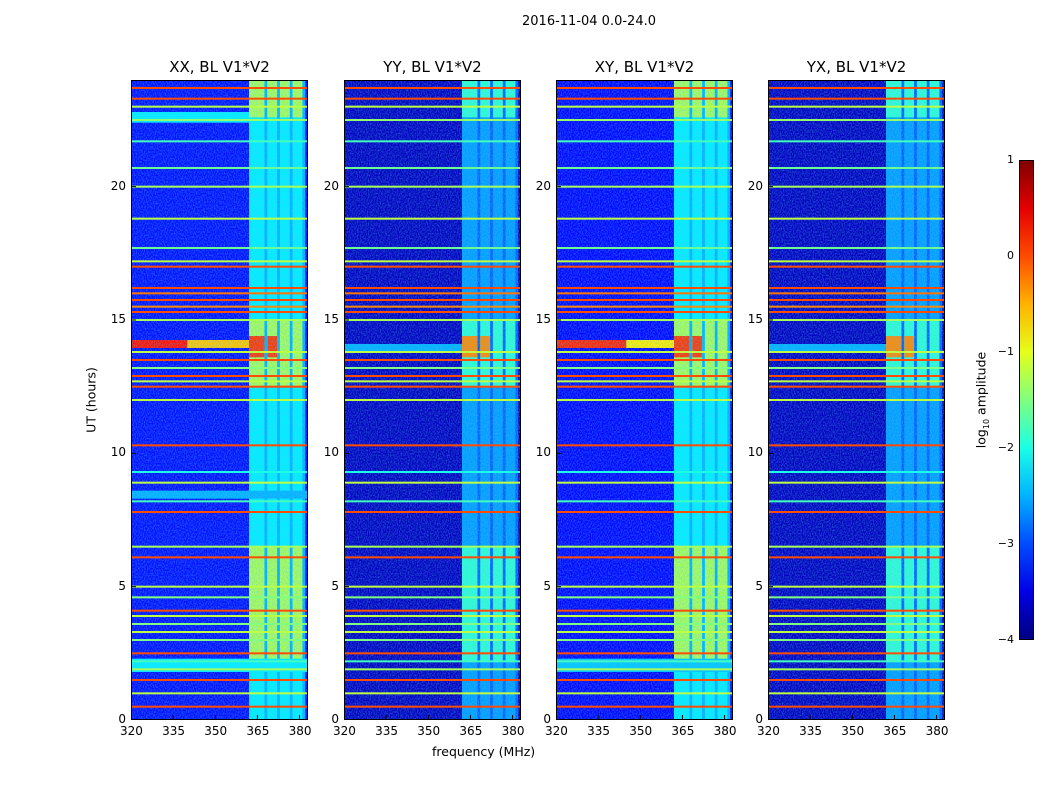  I want to click on colorbar-tick-label: −4, so click(1005, 639).